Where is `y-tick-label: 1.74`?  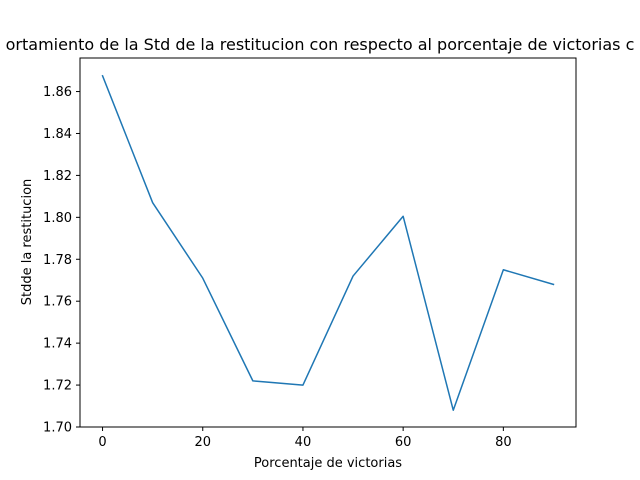 y-tick-label: 1.74 is located at coordinates (57, 344).